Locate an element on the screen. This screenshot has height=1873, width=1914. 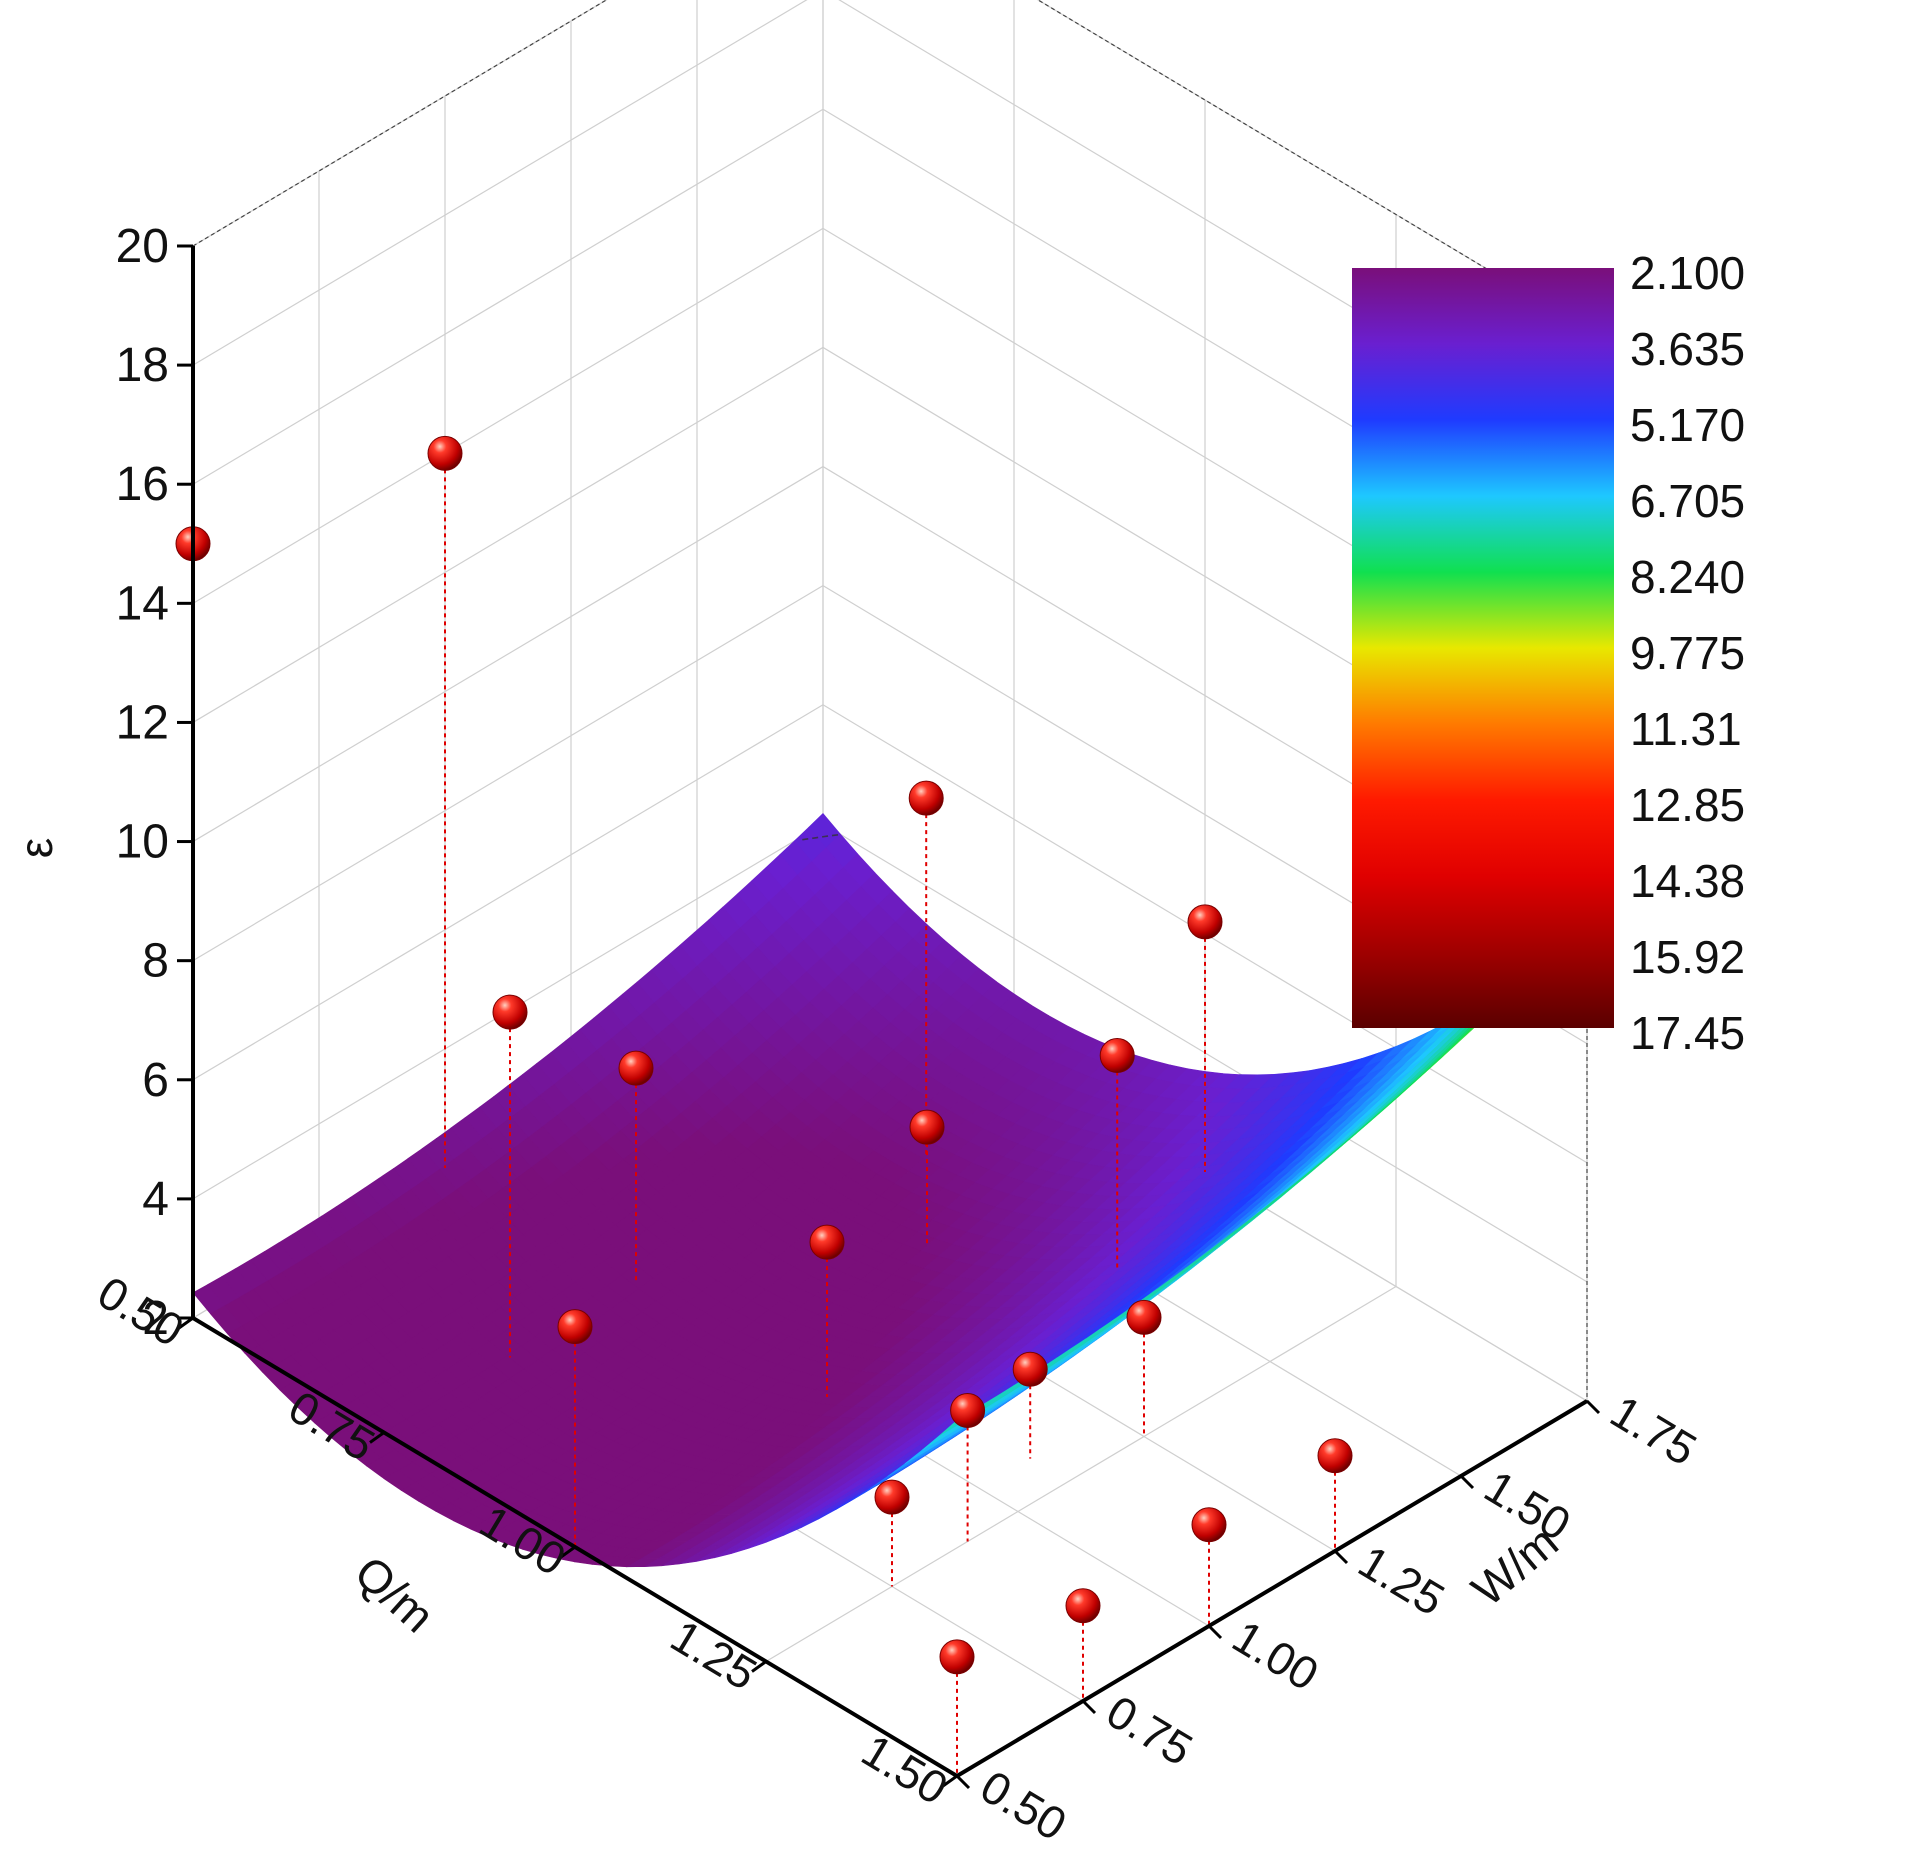
contour-line is located at coordinates (821, 837).